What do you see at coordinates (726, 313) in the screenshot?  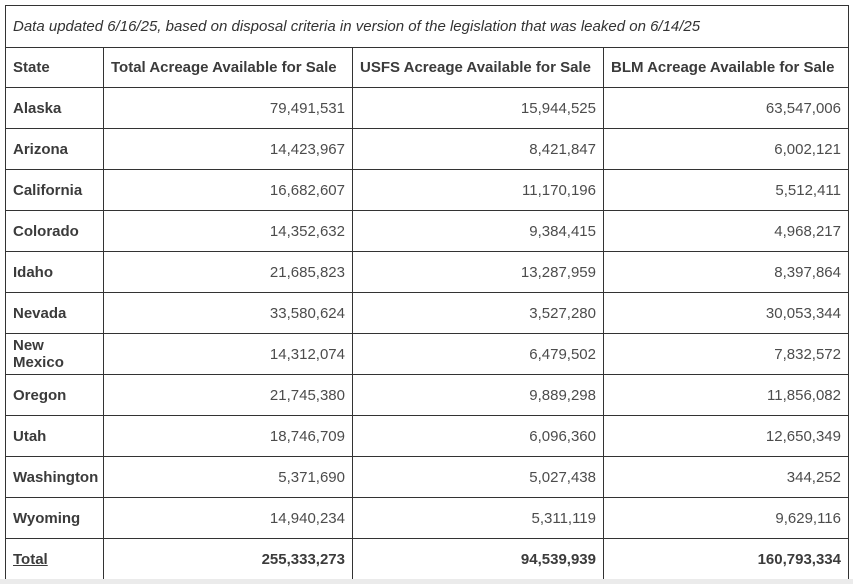 I see `blm-acreage-cell: 30,053,344` at bounding box center [726, 313].